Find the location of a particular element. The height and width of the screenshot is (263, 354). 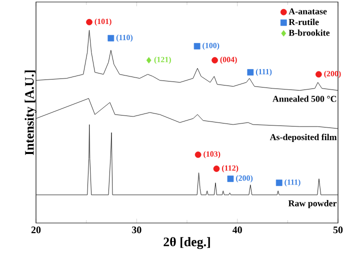

x-tick-label: 30 is located at coordinates (137, 230).